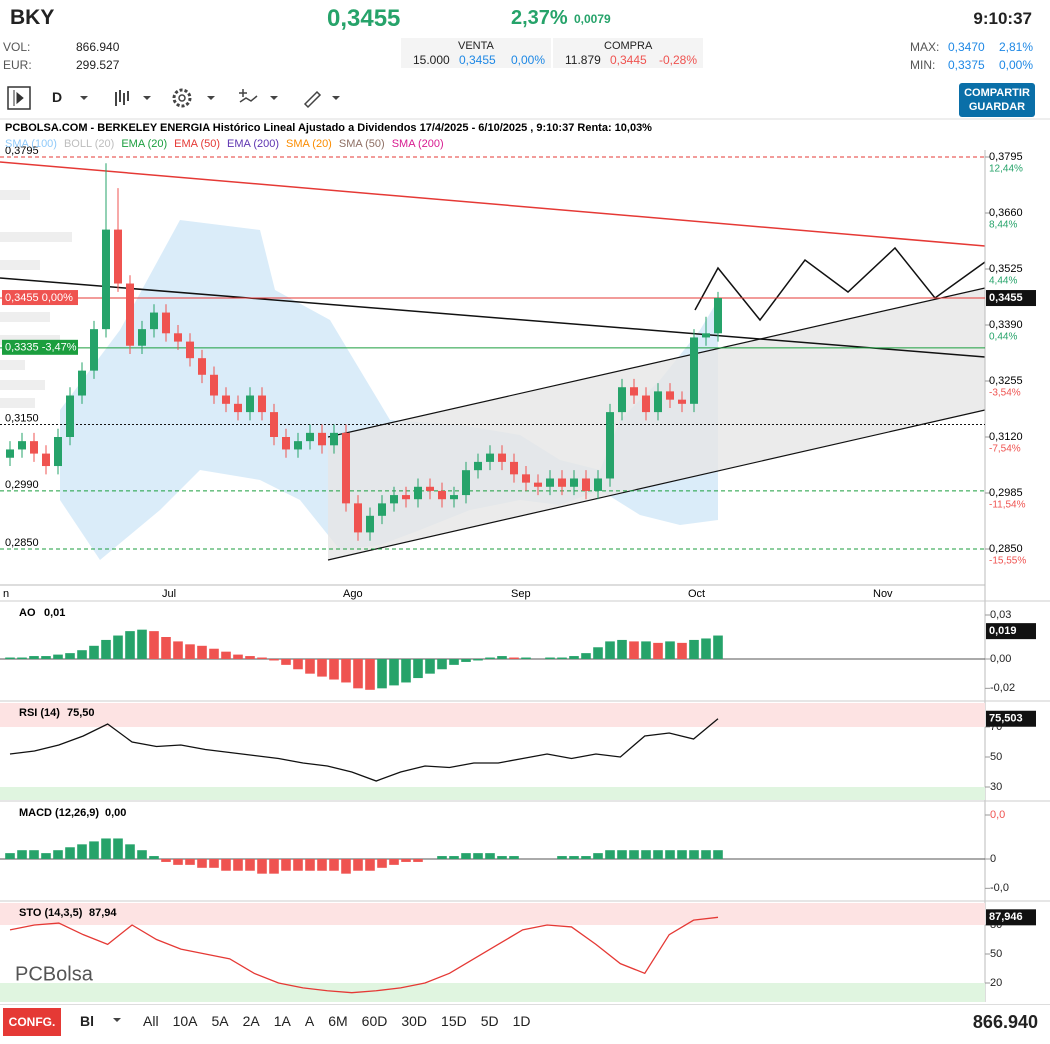  Describe the element at coordinates (338, 1021) in the screenshot. I see `period-button: 6M` at that location.